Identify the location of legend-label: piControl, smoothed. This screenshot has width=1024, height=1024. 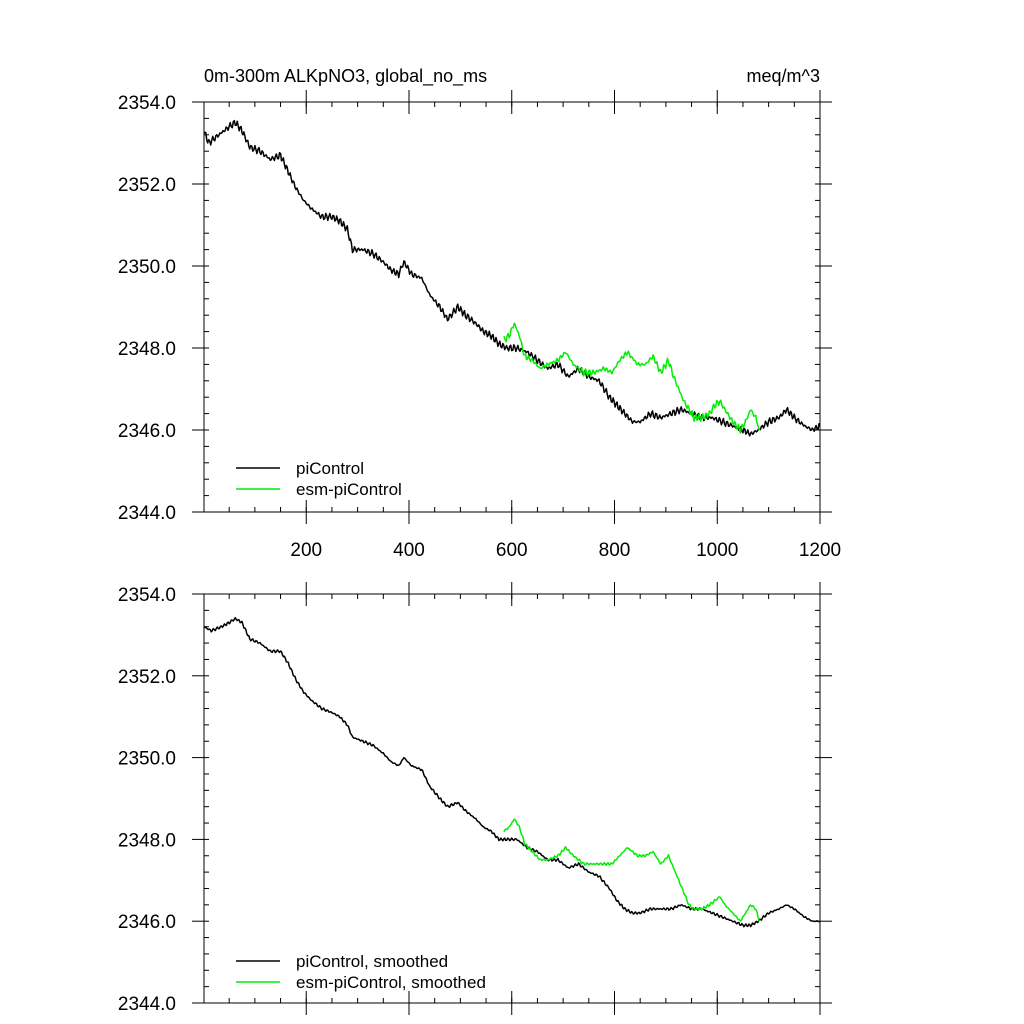
(372, 961).